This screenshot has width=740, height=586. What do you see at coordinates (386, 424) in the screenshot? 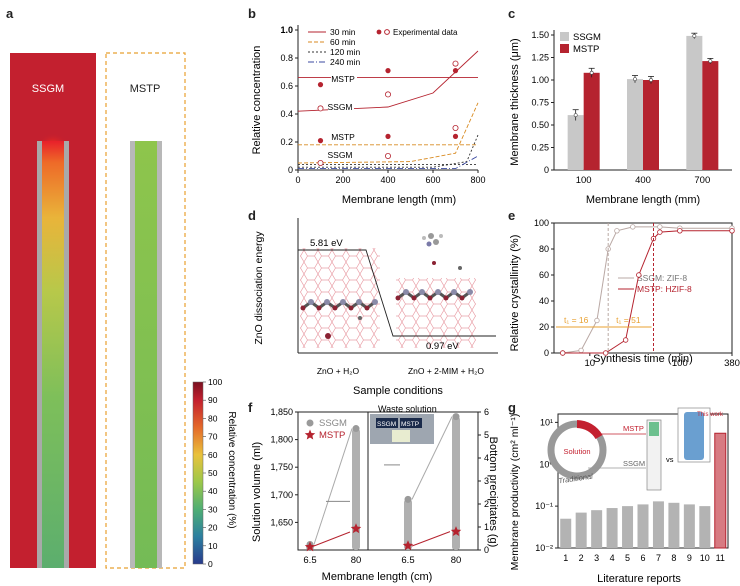
I see `f-inset-tag-ssgm: SSGM` at bounding box center [386, 424].